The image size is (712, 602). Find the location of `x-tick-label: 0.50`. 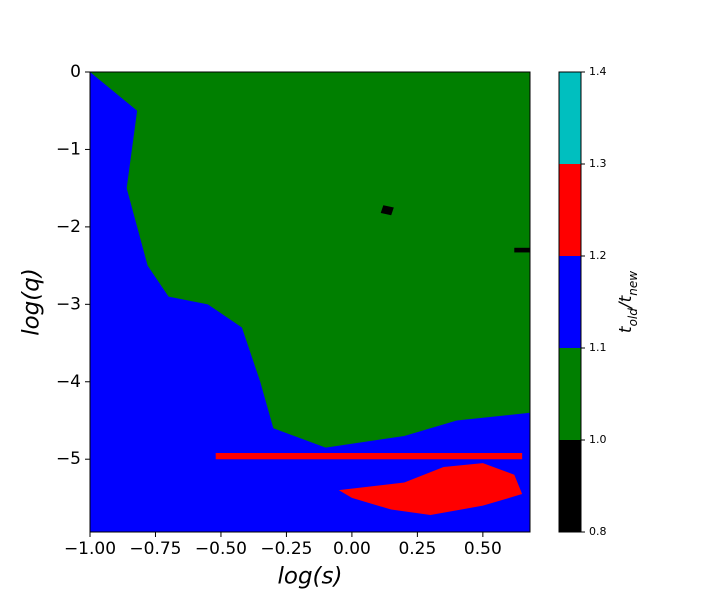

x-tick-label: 0.50 is located at coordinates (483, 549).